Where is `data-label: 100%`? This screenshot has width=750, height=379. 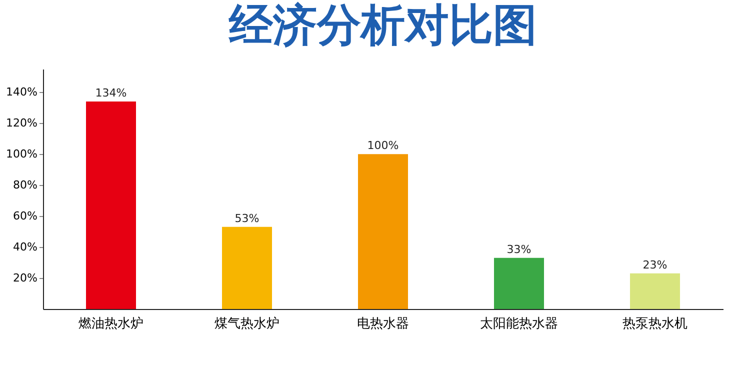
data-label: 100% is located at coordinates (383, 145).